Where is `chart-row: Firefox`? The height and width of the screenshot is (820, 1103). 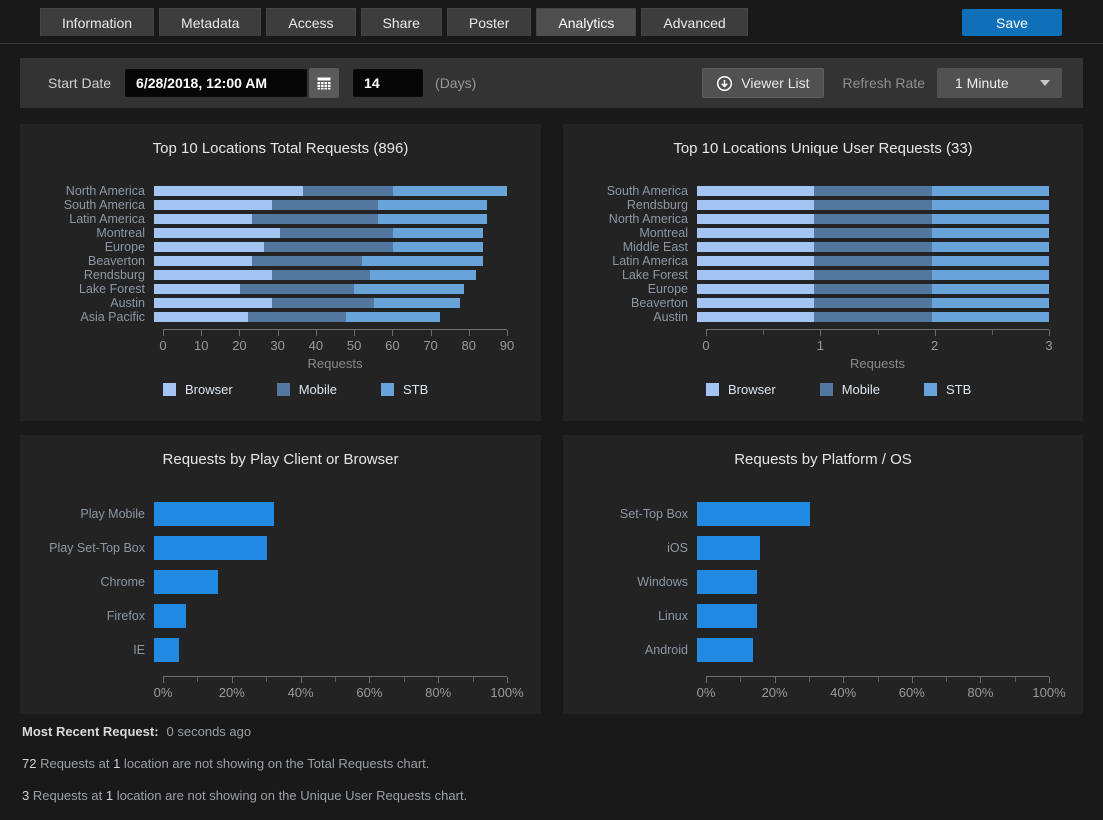 chart-row: Firefox is located at coordinates (273, 616).